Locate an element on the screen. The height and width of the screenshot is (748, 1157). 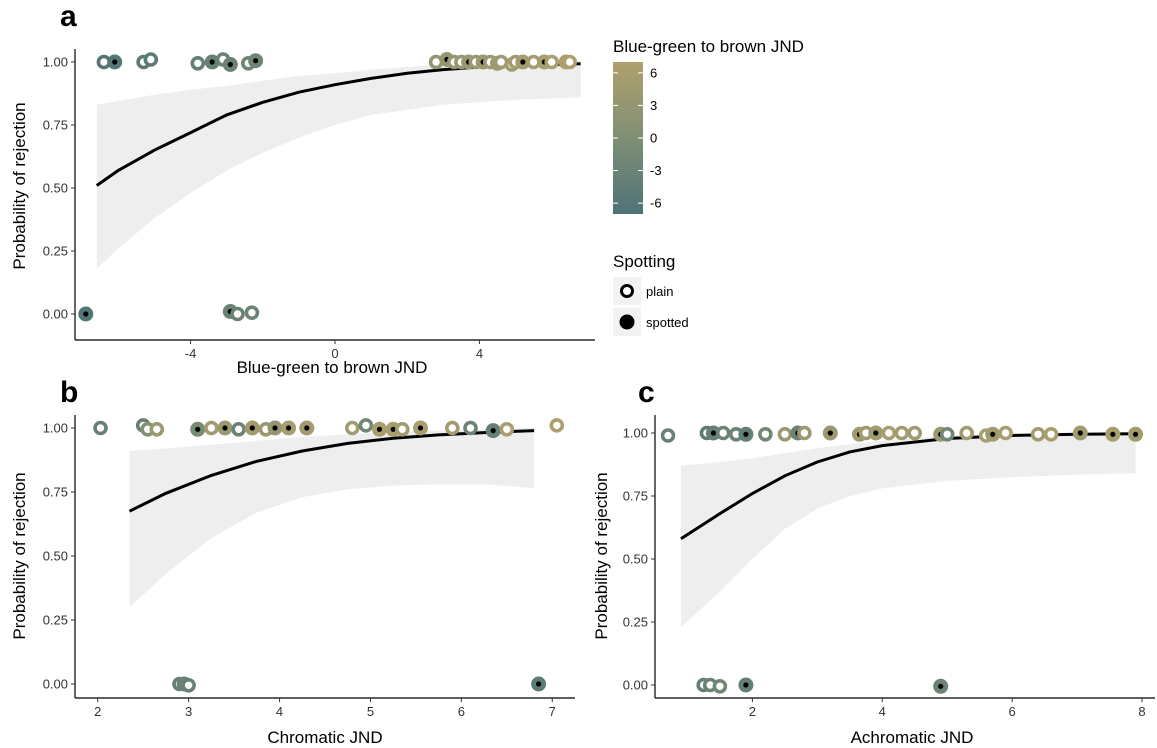
x-tick-label: 2 is located at coordinates (97, 711).